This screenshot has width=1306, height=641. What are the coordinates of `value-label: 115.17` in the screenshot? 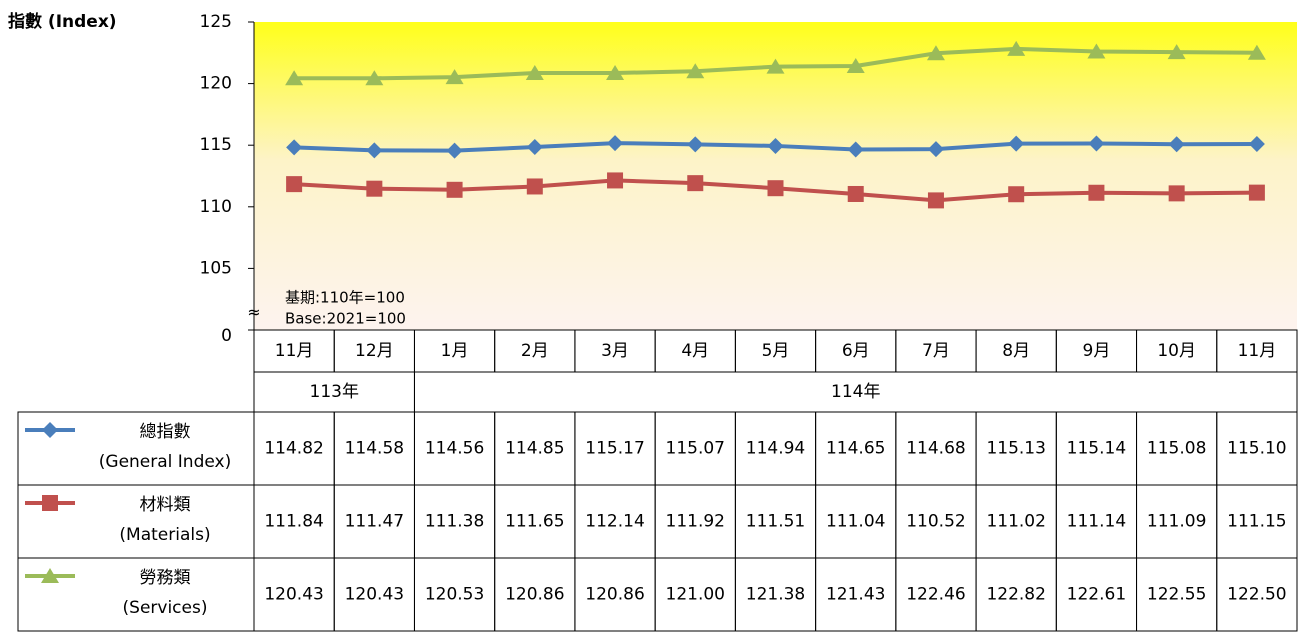 It's located at (614, 449).